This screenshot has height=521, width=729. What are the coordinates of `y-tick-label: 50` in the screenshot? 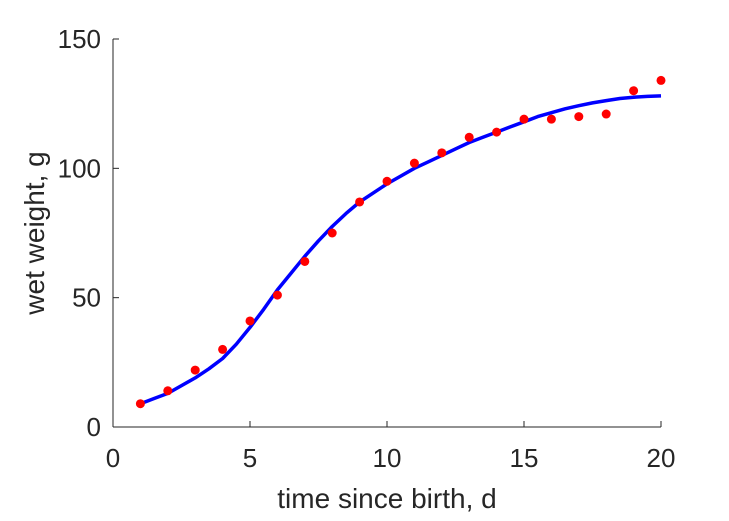 It's located at (86, 298).